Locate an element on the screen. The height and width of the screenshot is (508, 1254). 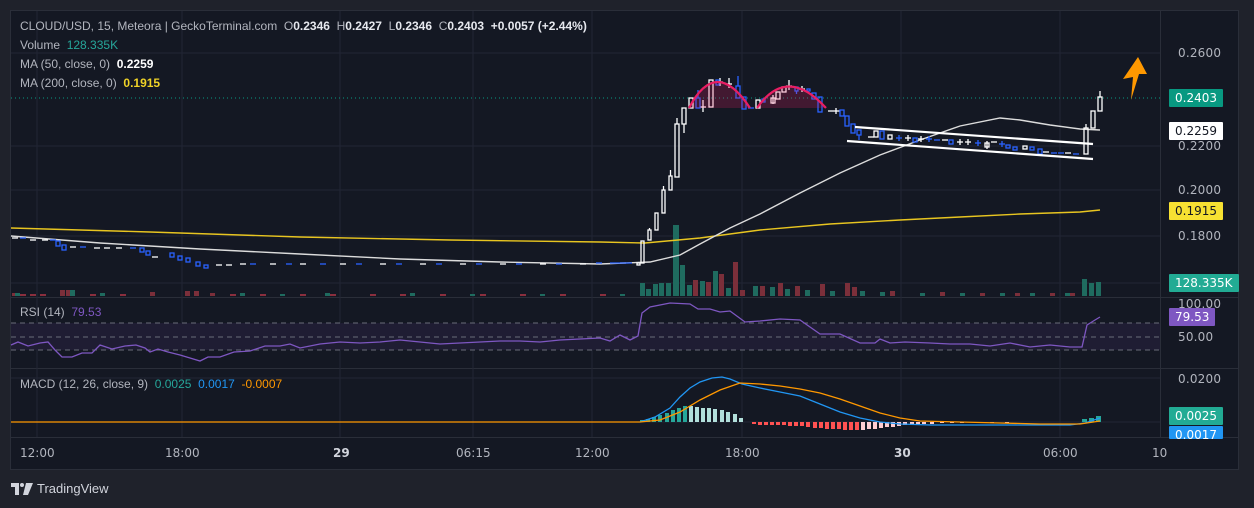
macd-line is located at coordinates (870, 401).